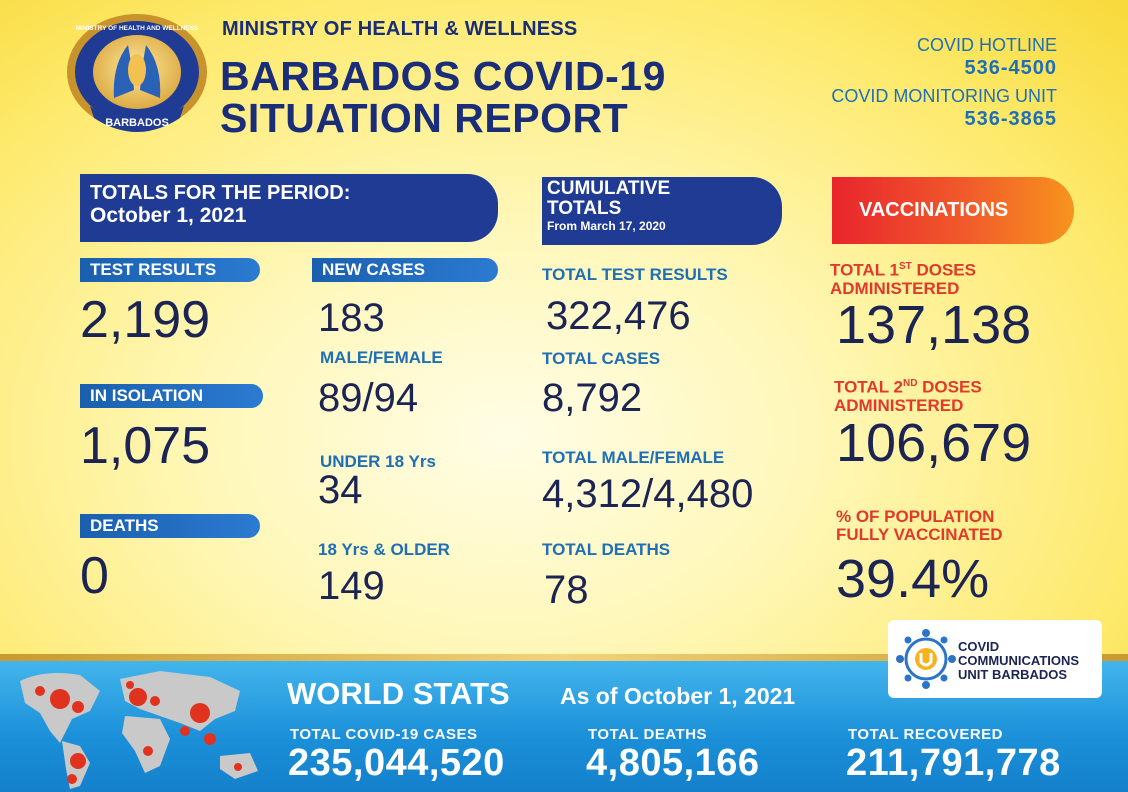  Describe the element at coordinates (398, 693) in the screenshot. I see `world-stats-title: WORLD STATS` at that location.